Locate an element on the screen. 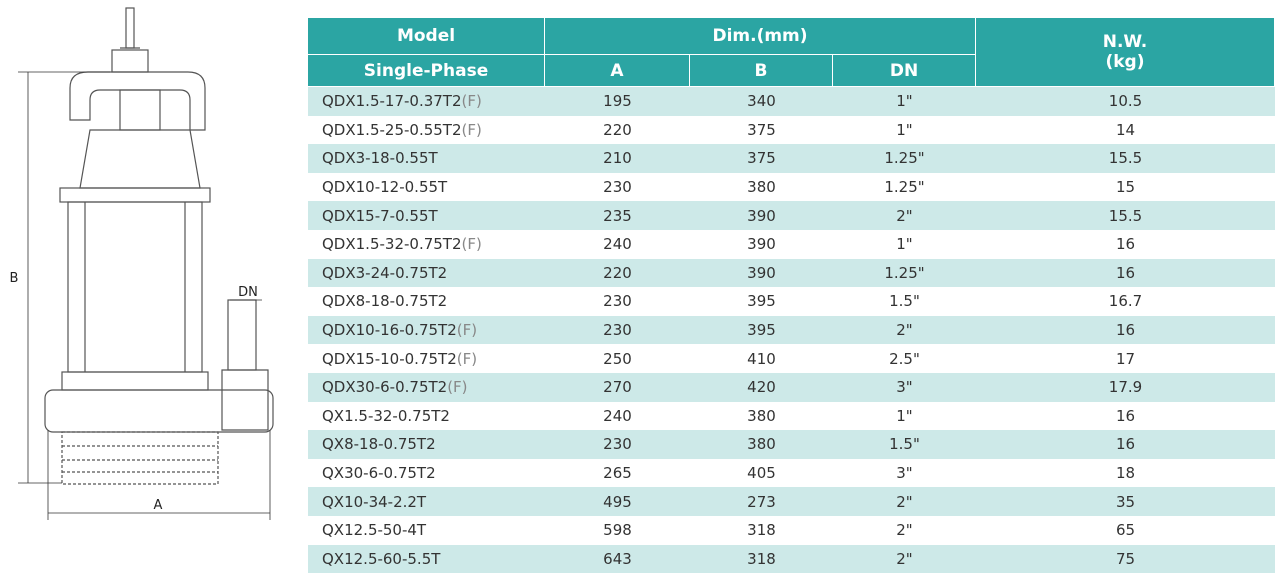  text: QDX10-16-0.75T2 is located at coordinates (389, 330).